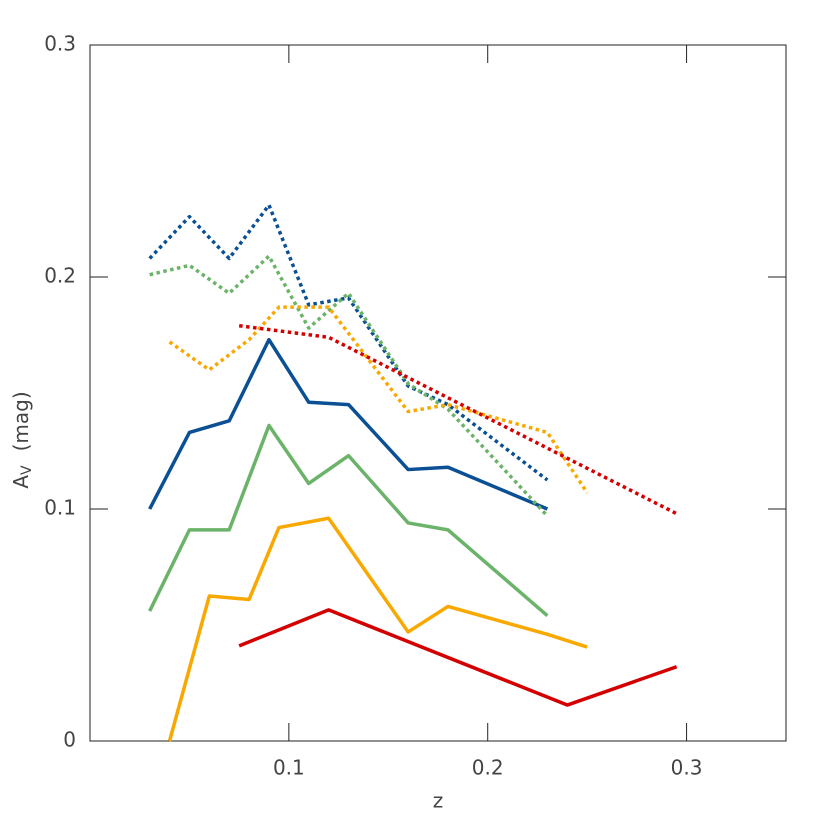 The width and height of the screenshot is (830, 830). What do you see at coordinates (69, 740) in the screenshot?
I see `y-tick-label: 0` at bounding box center [69, 740].